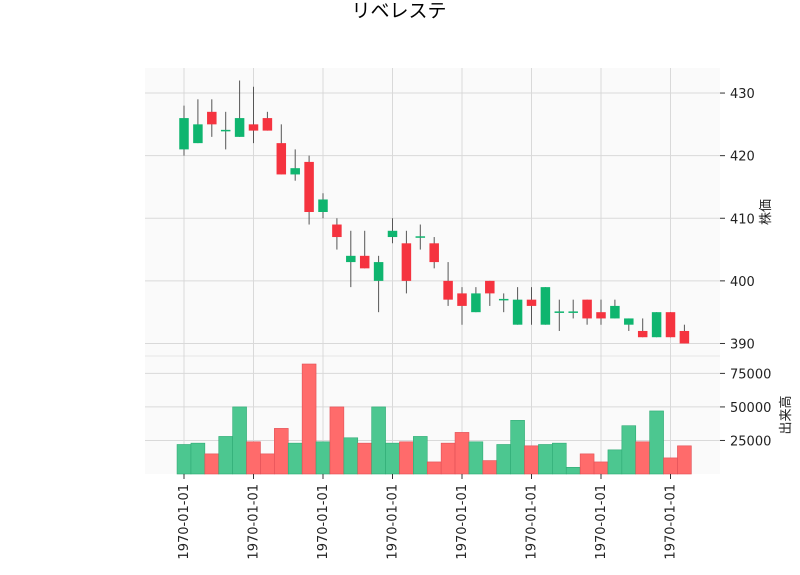  What do you see at coordinates (742, 94) in the screenshot?
I see `price-tick-label: 430` at bounding box center [742, 94].